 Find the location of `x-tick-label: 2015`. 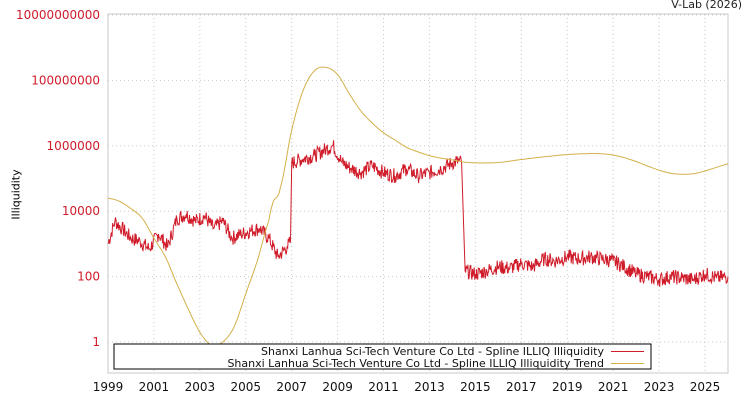

x-tick-label: 2015 is located at coordinates (475, 387).